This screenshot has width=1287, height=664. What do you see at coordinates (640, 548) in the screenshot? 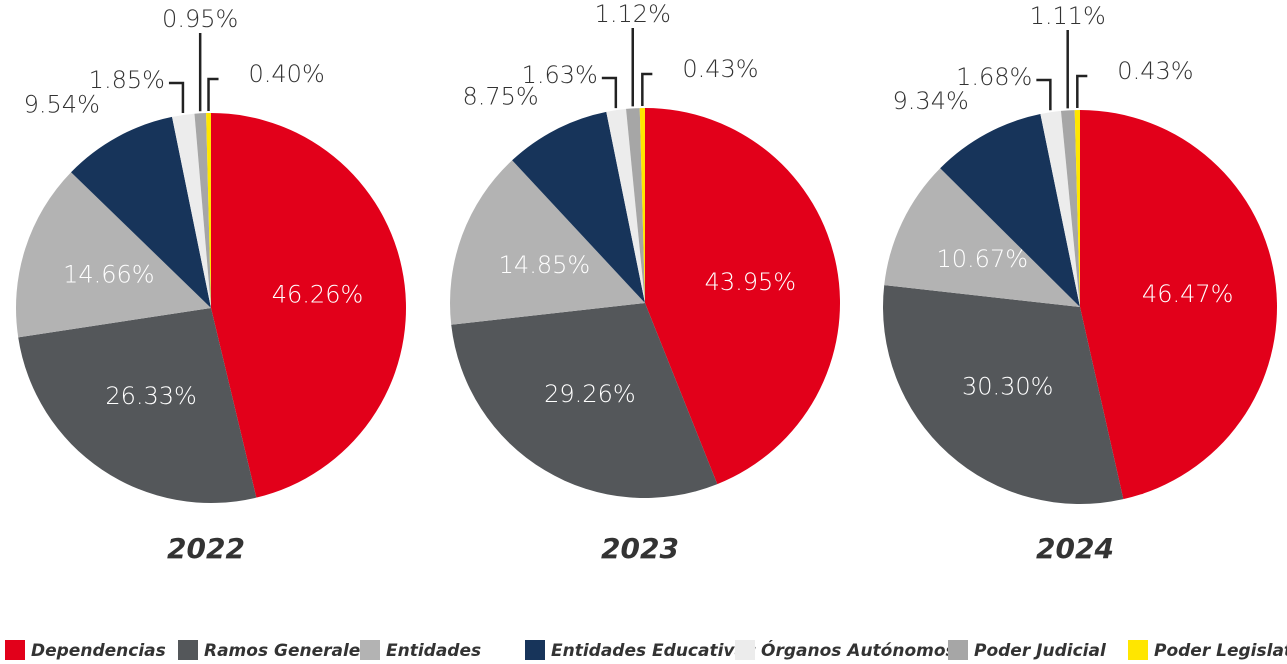
I see `pie-title: 2023` at bounding box center [640, 548].